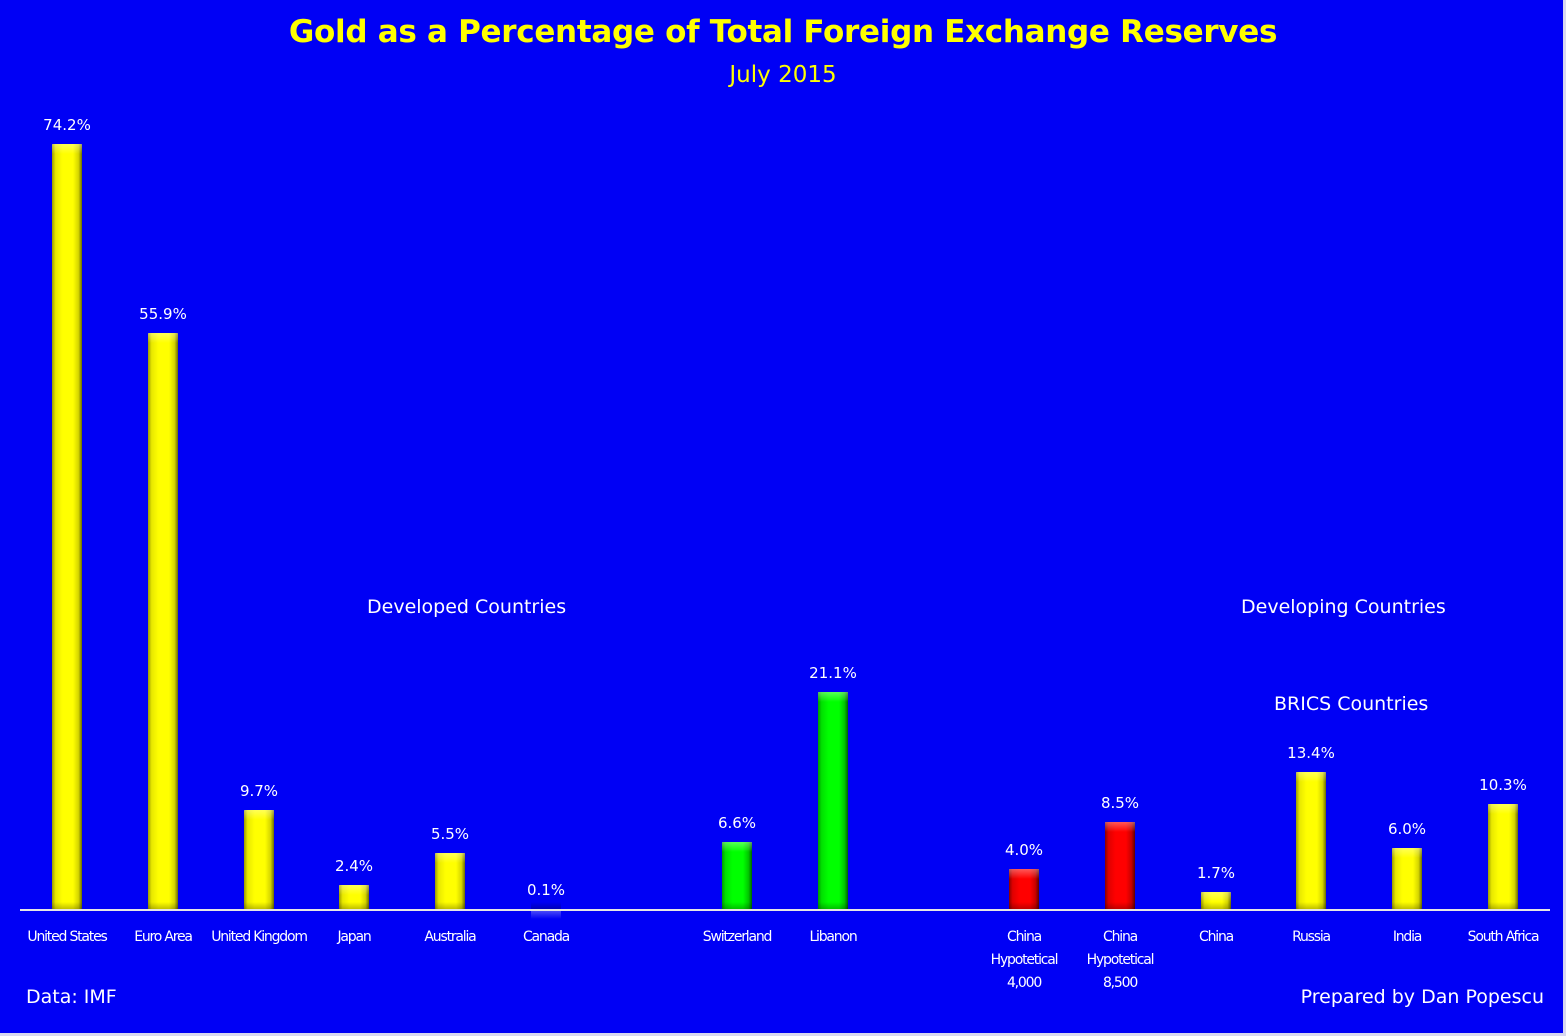 Image resolution: width=1566 pixels, height=1036 pixels. I want to click on data-label: 6.6%, so click(737, 823).